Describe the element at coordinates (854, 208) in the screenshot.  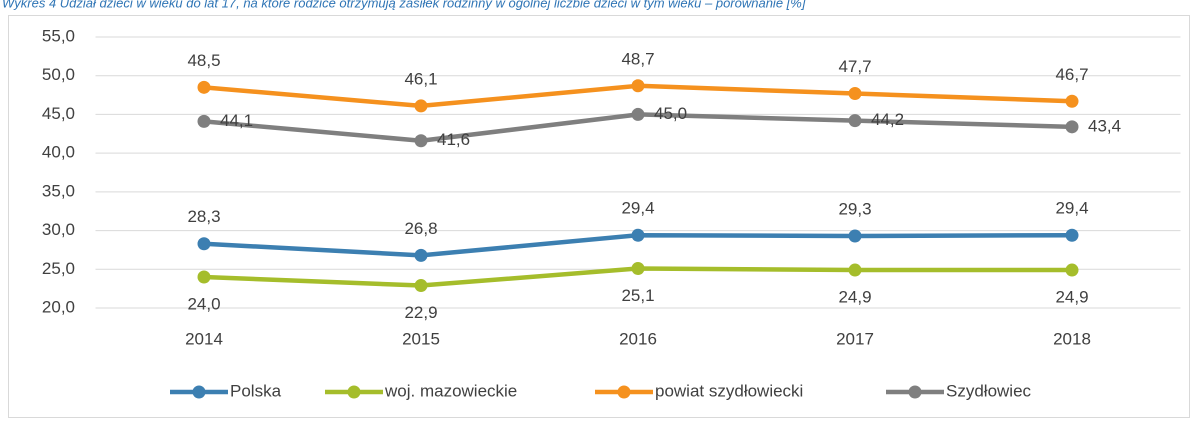
I see `data-label: 29,3` at that location.